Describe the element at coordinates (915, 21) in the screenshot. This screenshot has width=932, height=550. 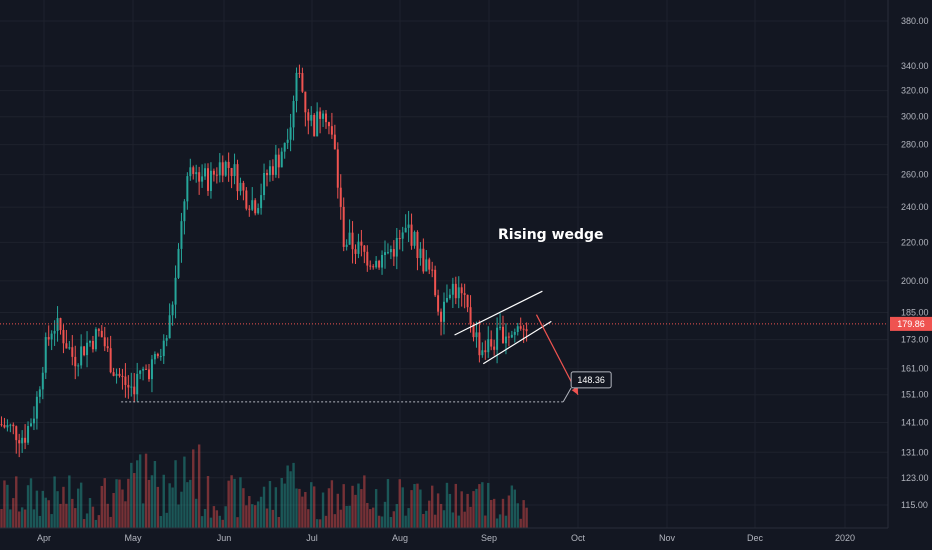
I see `y-tick-label: 380.00` at that location.